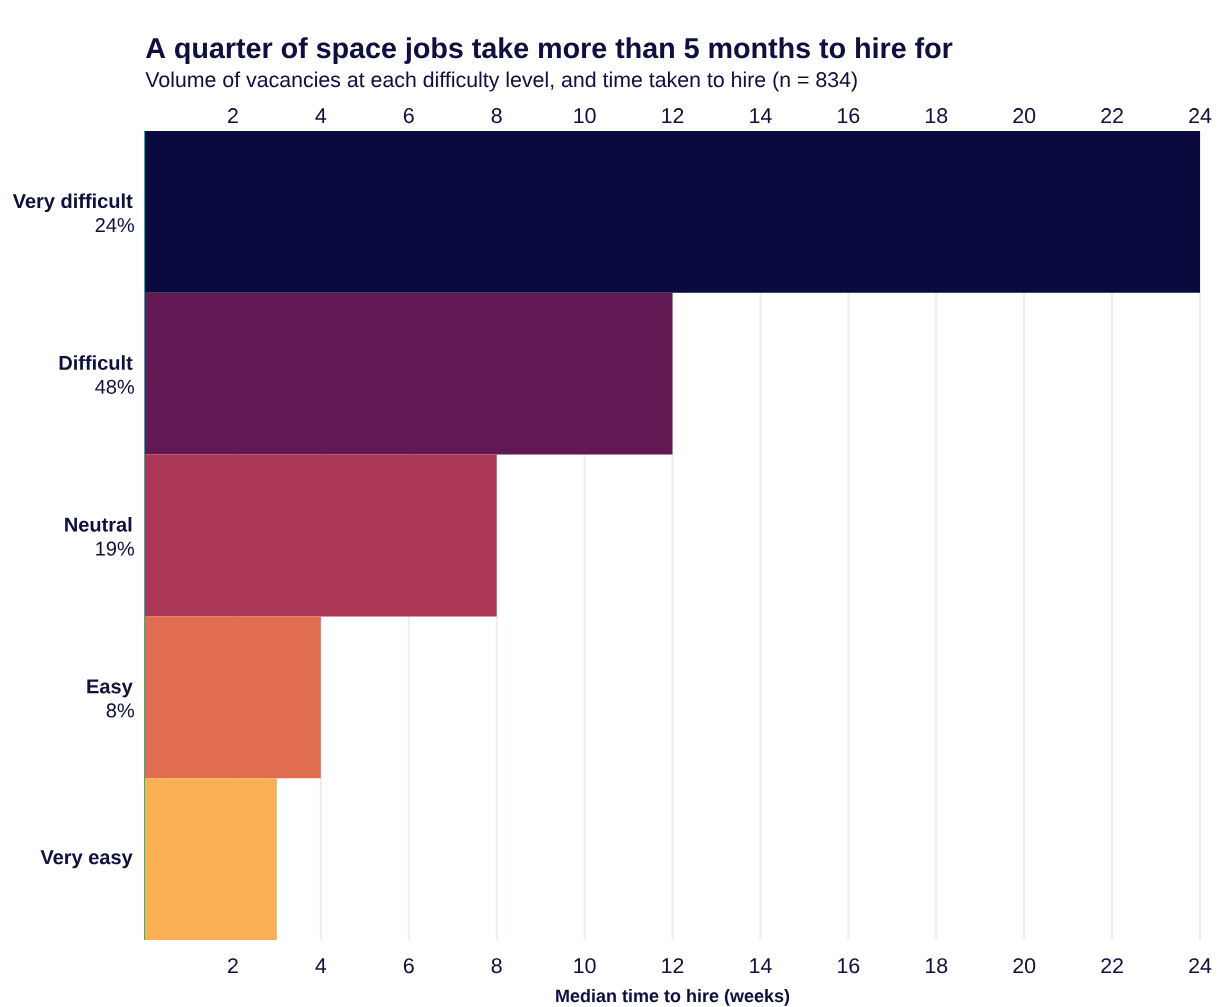 The height and width of the screenshot is (1007, 1220). Describe the element at coordinates (321, 966) in the screenshot. I see `x2-tick-label: 4` at that location.